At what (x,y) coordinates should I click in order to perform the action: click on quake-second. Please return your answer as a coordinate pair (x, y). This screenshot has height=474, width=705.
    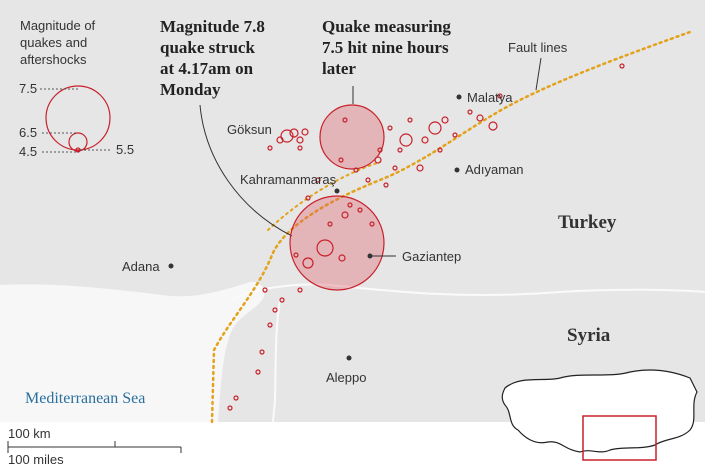
    Looking at the image, I should click on (352, 137).